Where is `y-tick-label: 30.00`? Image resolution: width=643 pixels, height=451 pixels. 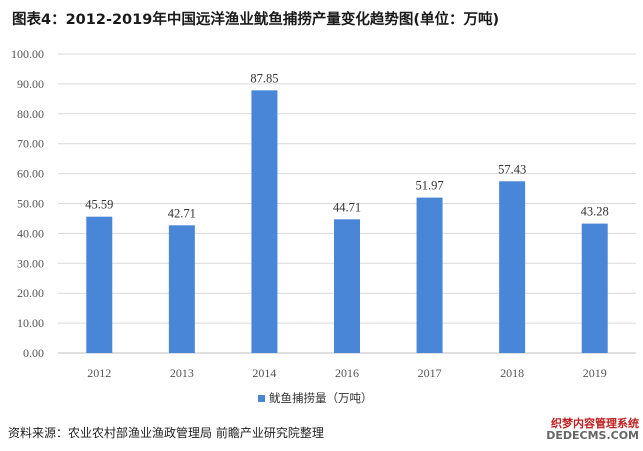
y-tick-label: 30.00 is located at coordinates (30, 263).